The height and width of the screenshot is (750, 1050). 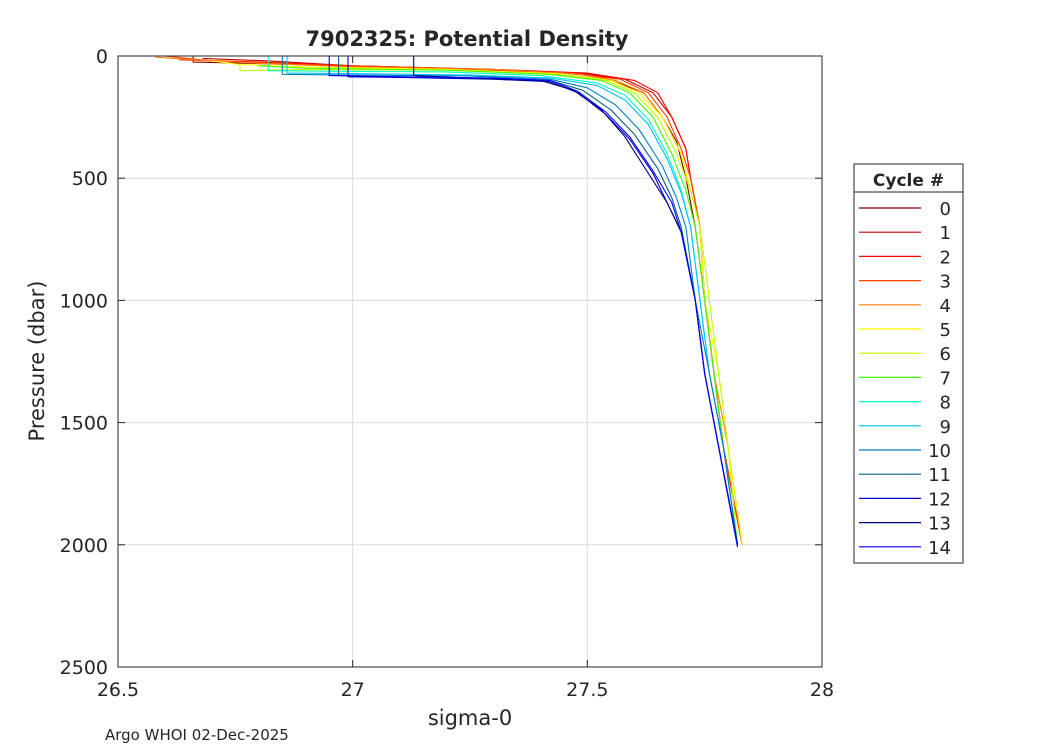 What do you see at coordinates (908, 181) in the screenshot?
I see `legend-title: Cycle #` at bounding box center [908, 181].